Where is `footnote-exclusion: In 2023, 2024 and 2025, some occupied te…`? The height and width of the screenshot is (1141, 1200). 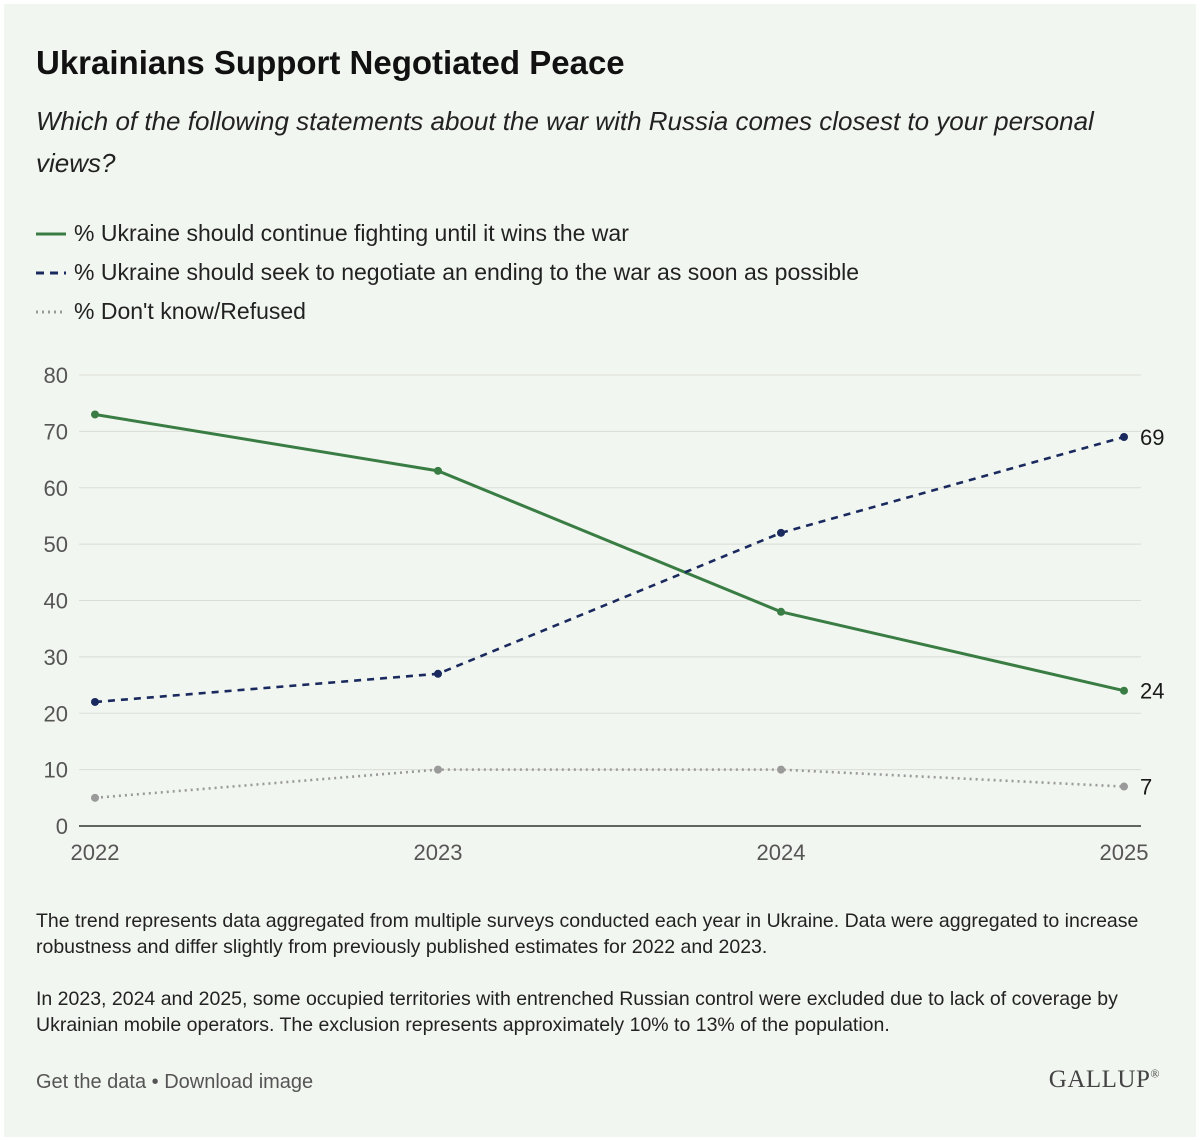 footnote-exclusion: In 2023, 2024 and 2025, some occupied te… is located at coordinates (577, 1012).